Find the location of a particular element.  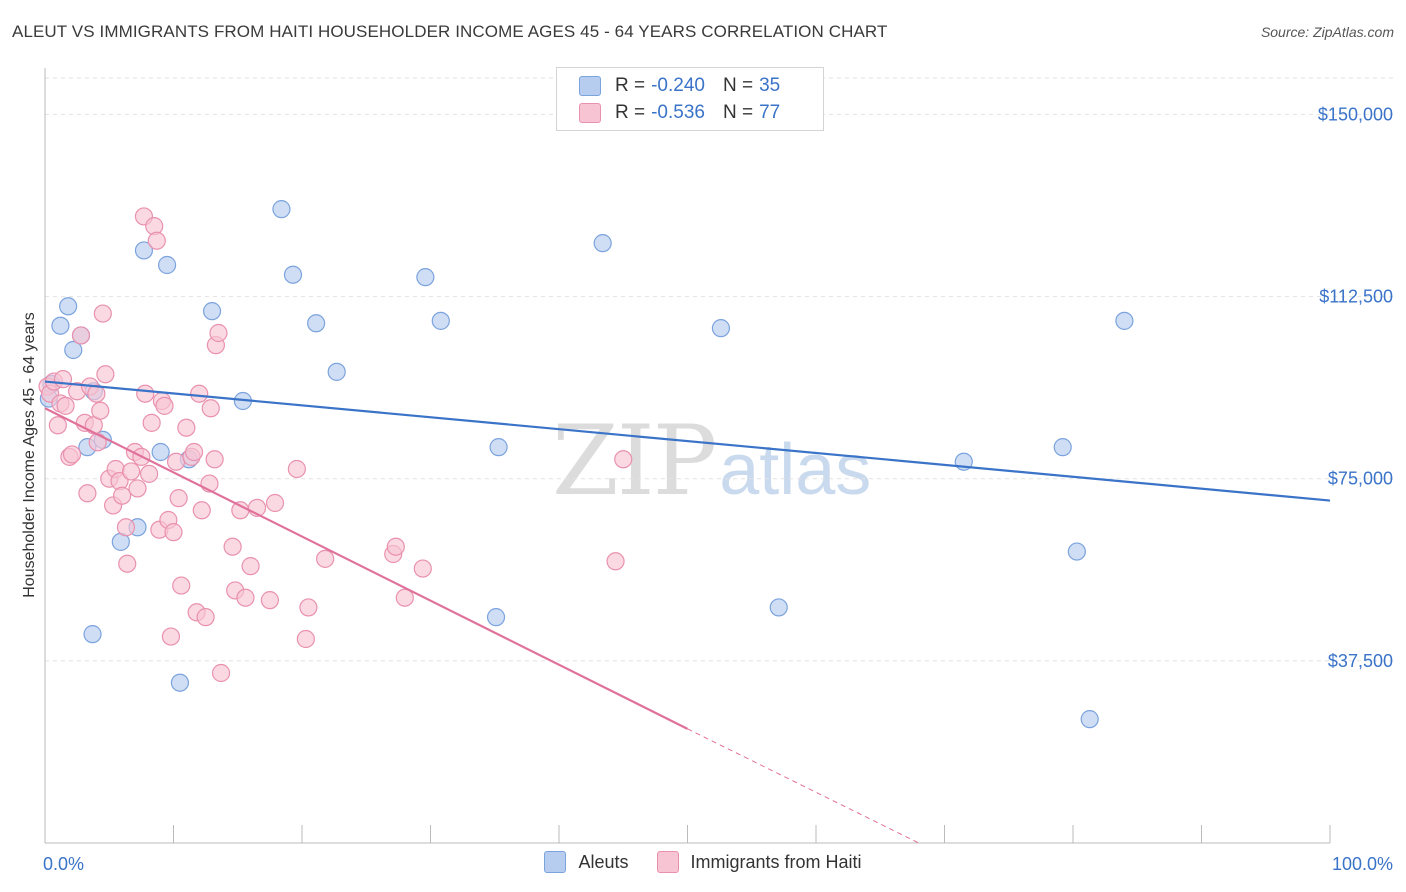

x-tick-label: 100.0% is located at coordinates (1362, 864).